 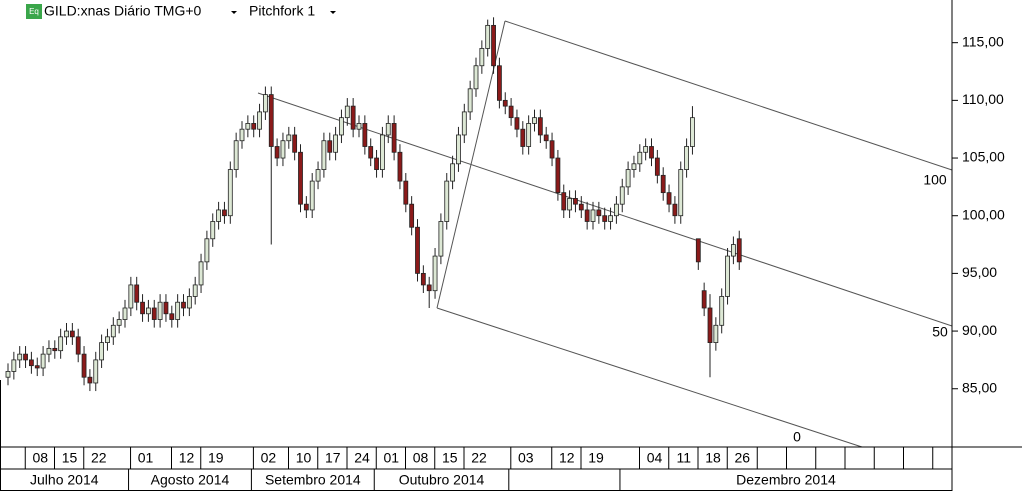 What do you see at coordinates (34, 11) in the screenshot?
I see `symbol-icon` at bounding box center [34, 11].